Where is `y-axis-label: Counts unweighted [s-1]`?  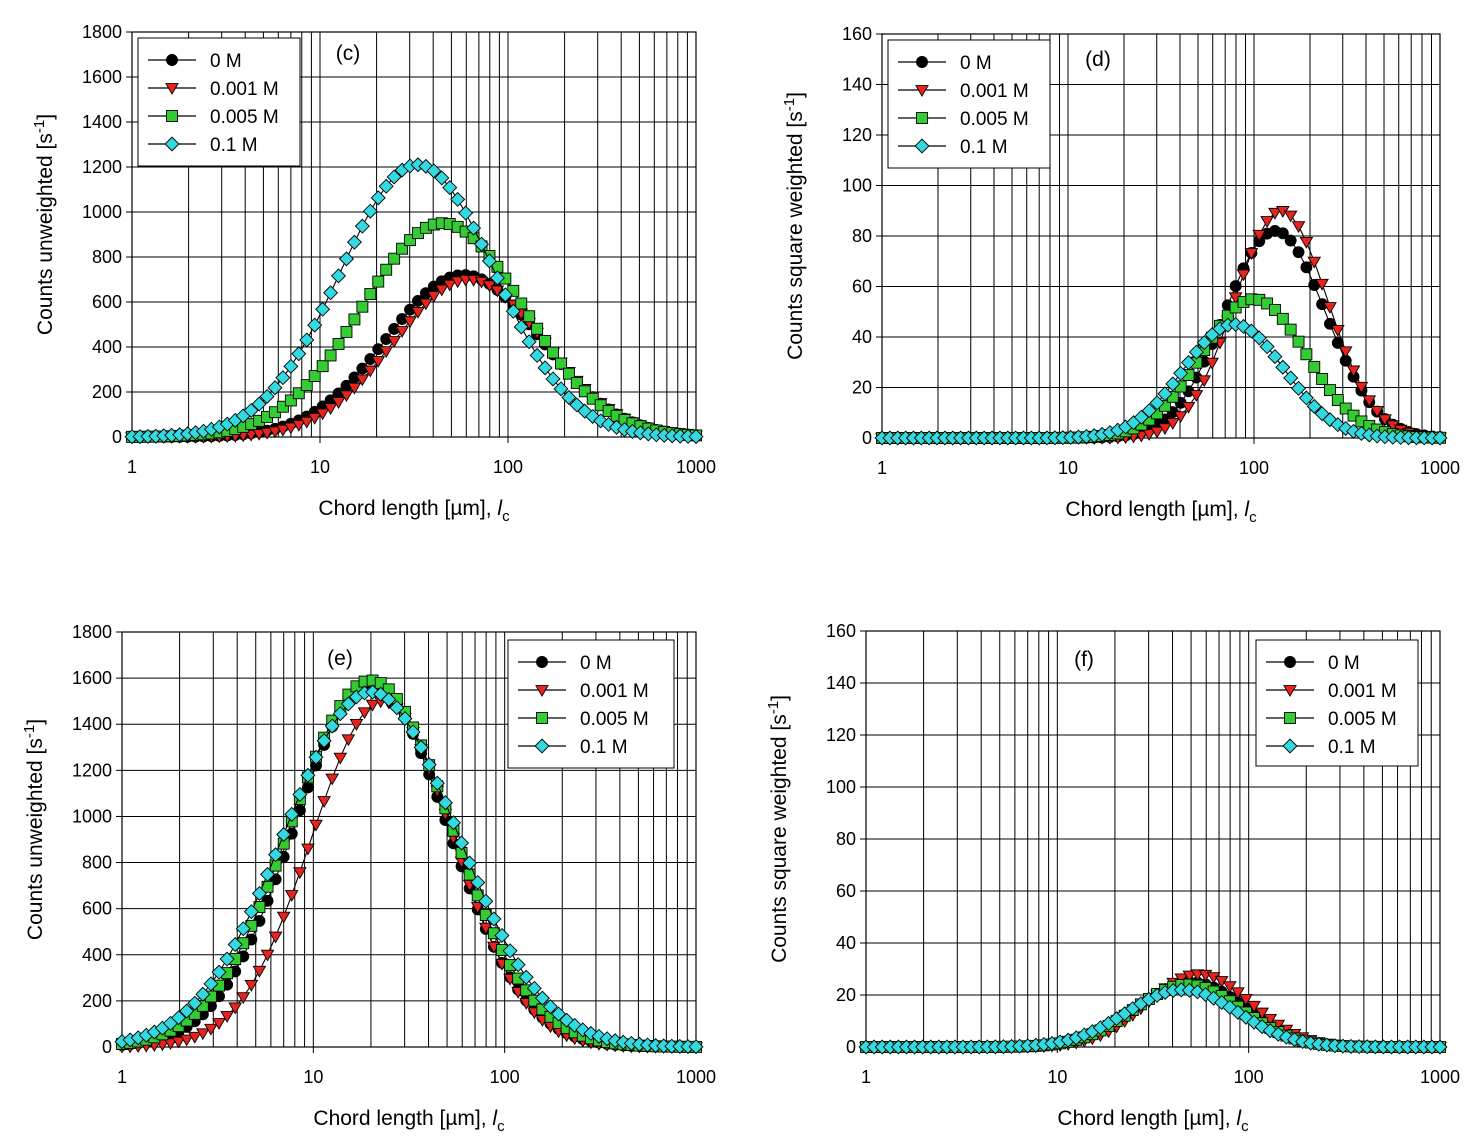 y-axis-label: Counts unweighted [s-1] is located at coordinates (44, 224).